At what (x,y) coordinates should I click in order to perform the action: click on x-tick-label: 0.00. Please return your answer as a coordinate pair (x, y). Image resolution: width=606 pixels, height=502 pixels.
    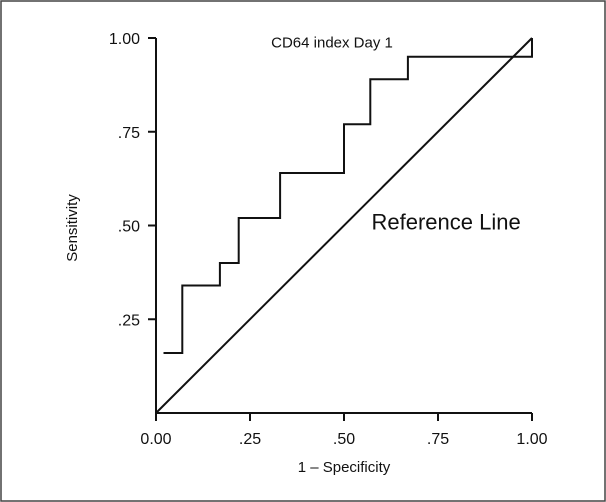
    Looking at the image, I should click on (155, 439).